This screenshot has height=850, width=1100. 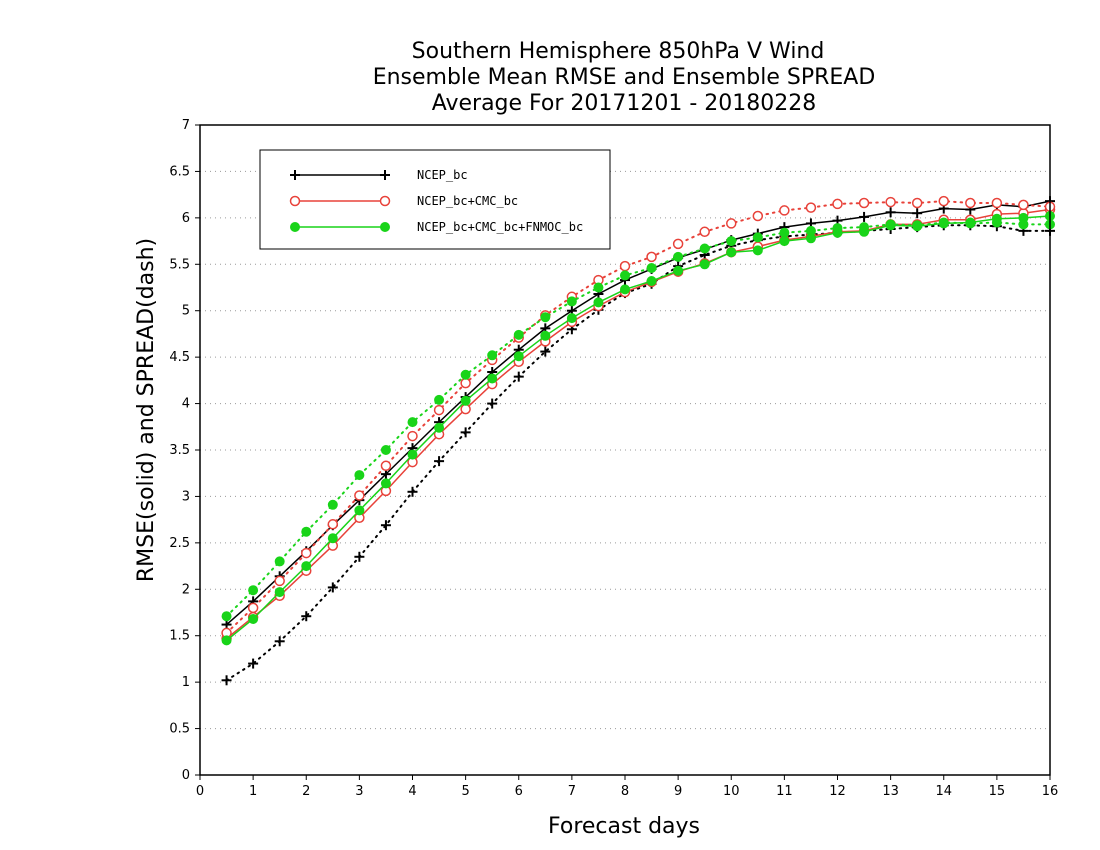 I want to click on x-tick-label-6: 6, so click(x=519, y=791).